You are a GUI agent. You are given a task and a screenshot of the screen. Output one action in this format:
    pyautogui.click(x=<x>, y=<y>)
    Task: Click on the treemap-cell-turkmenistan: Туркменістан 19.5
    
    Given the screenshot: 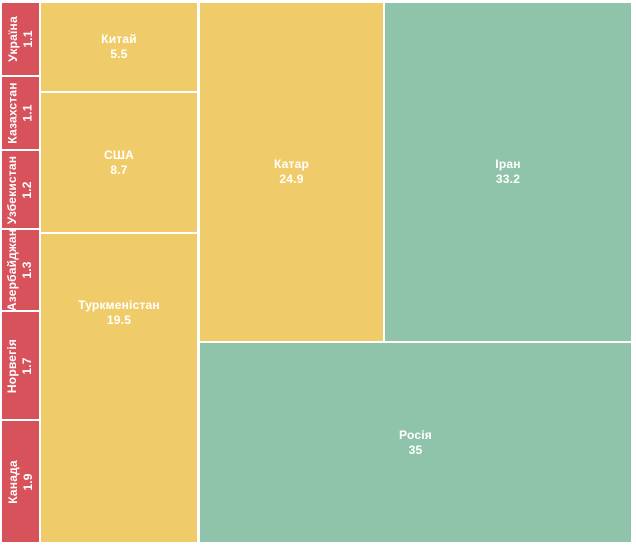 What is the action you would take?
    pyautogui.click(x=119, y=388)
    